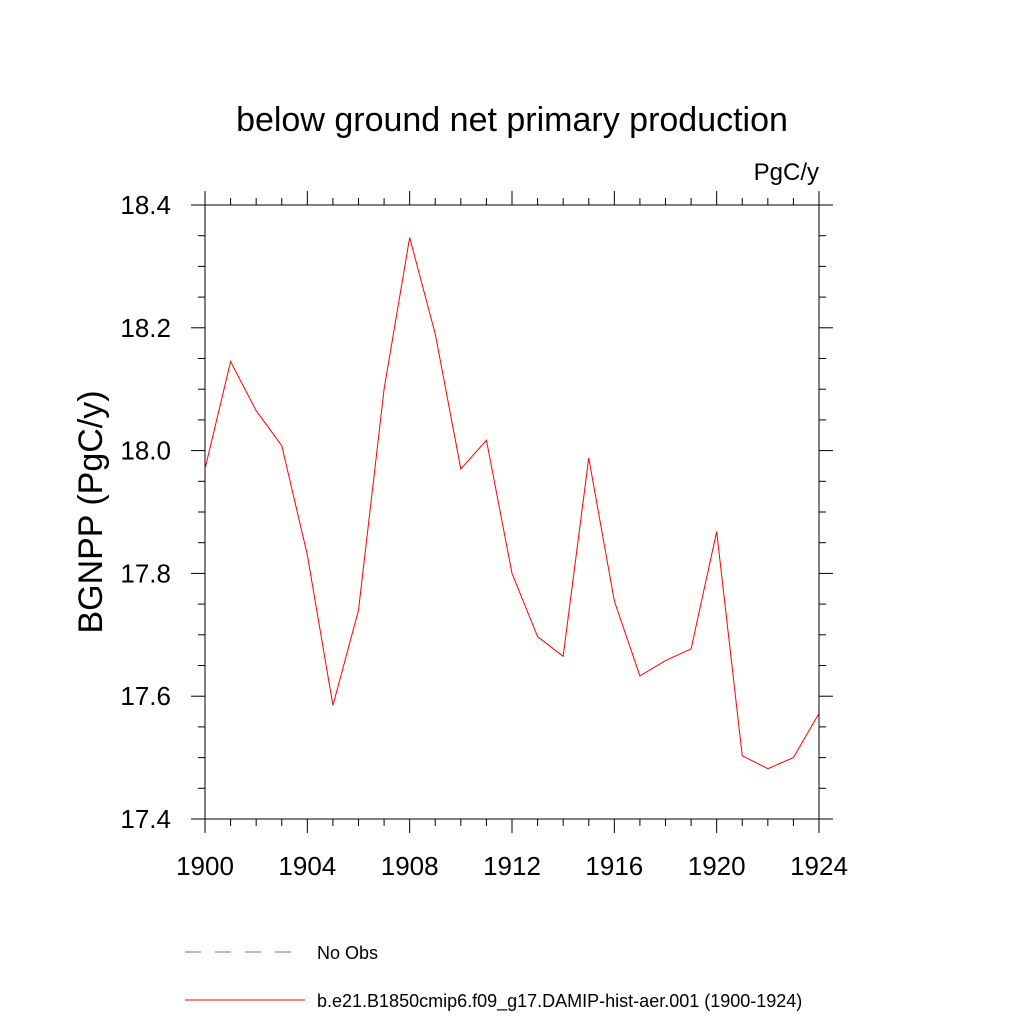  Describe the element at coordinates (347, 953) in the screenshot. I see `legend-label: No Obs` at that location.